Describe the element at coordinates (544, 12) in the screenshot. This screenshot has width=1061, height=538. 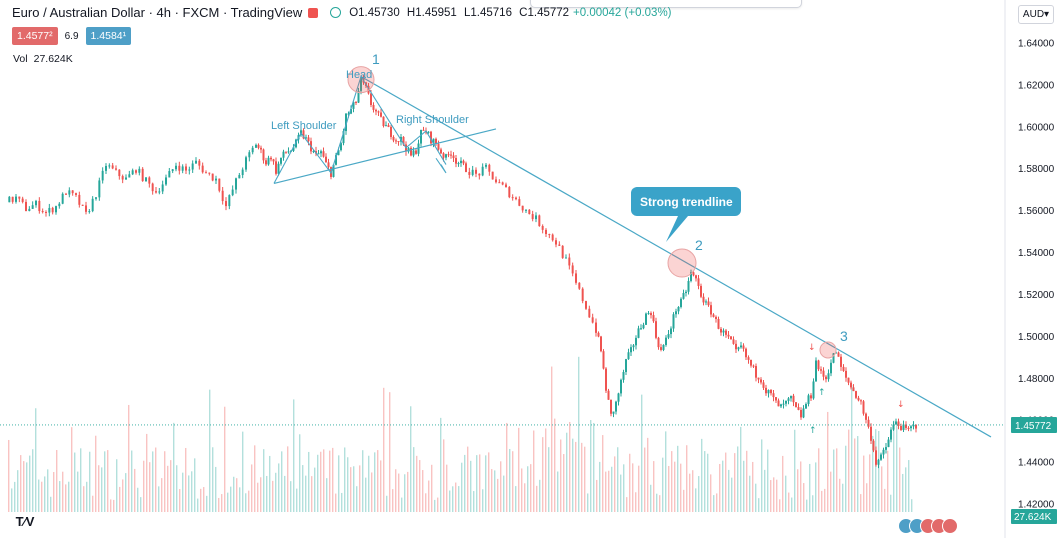
I see `close-value: C1.45772` at that location.